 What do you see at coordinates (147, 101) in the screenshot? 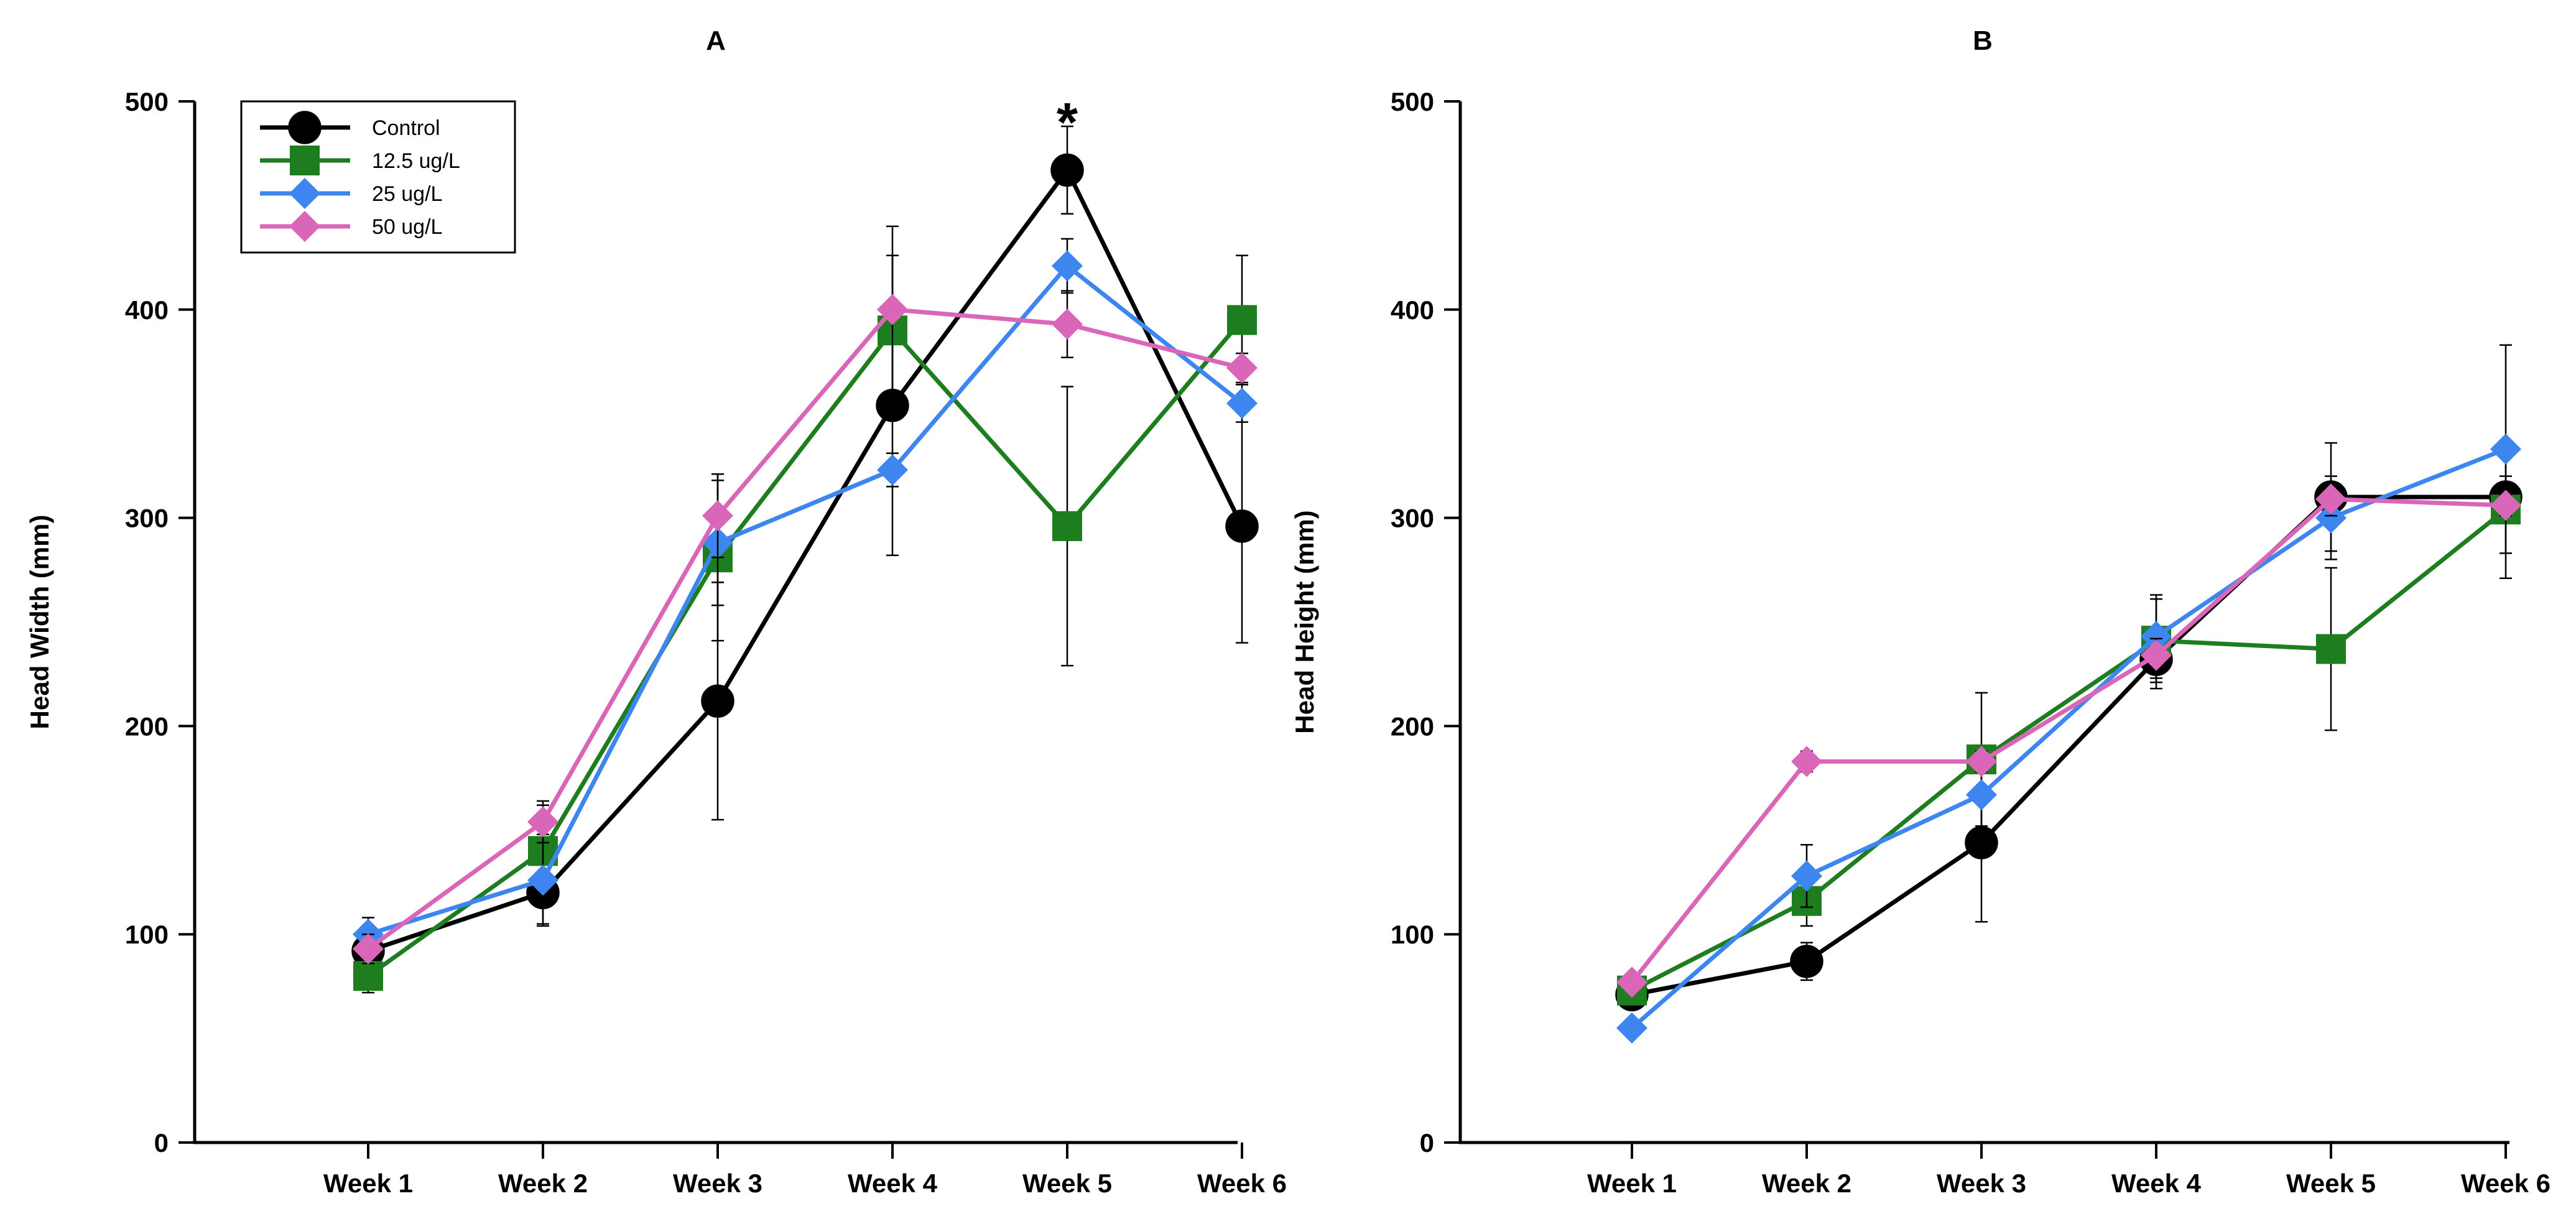
I see `y-tick-label-a-500: 500` at bounding box center [147, 101].